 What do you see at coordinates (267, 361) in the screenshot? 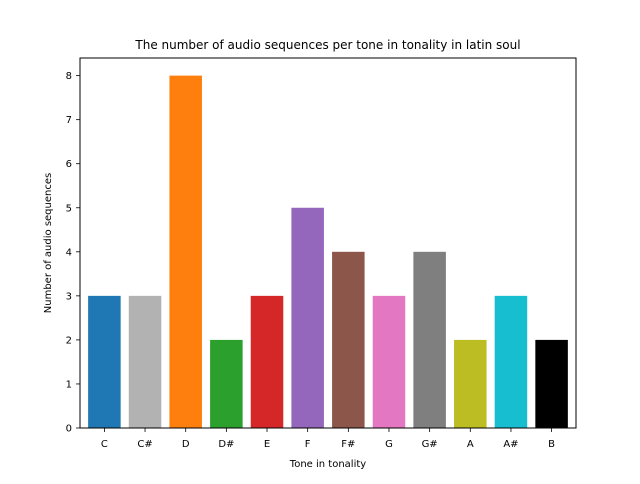
I see `bar-e` at bounding box center [267, 361].